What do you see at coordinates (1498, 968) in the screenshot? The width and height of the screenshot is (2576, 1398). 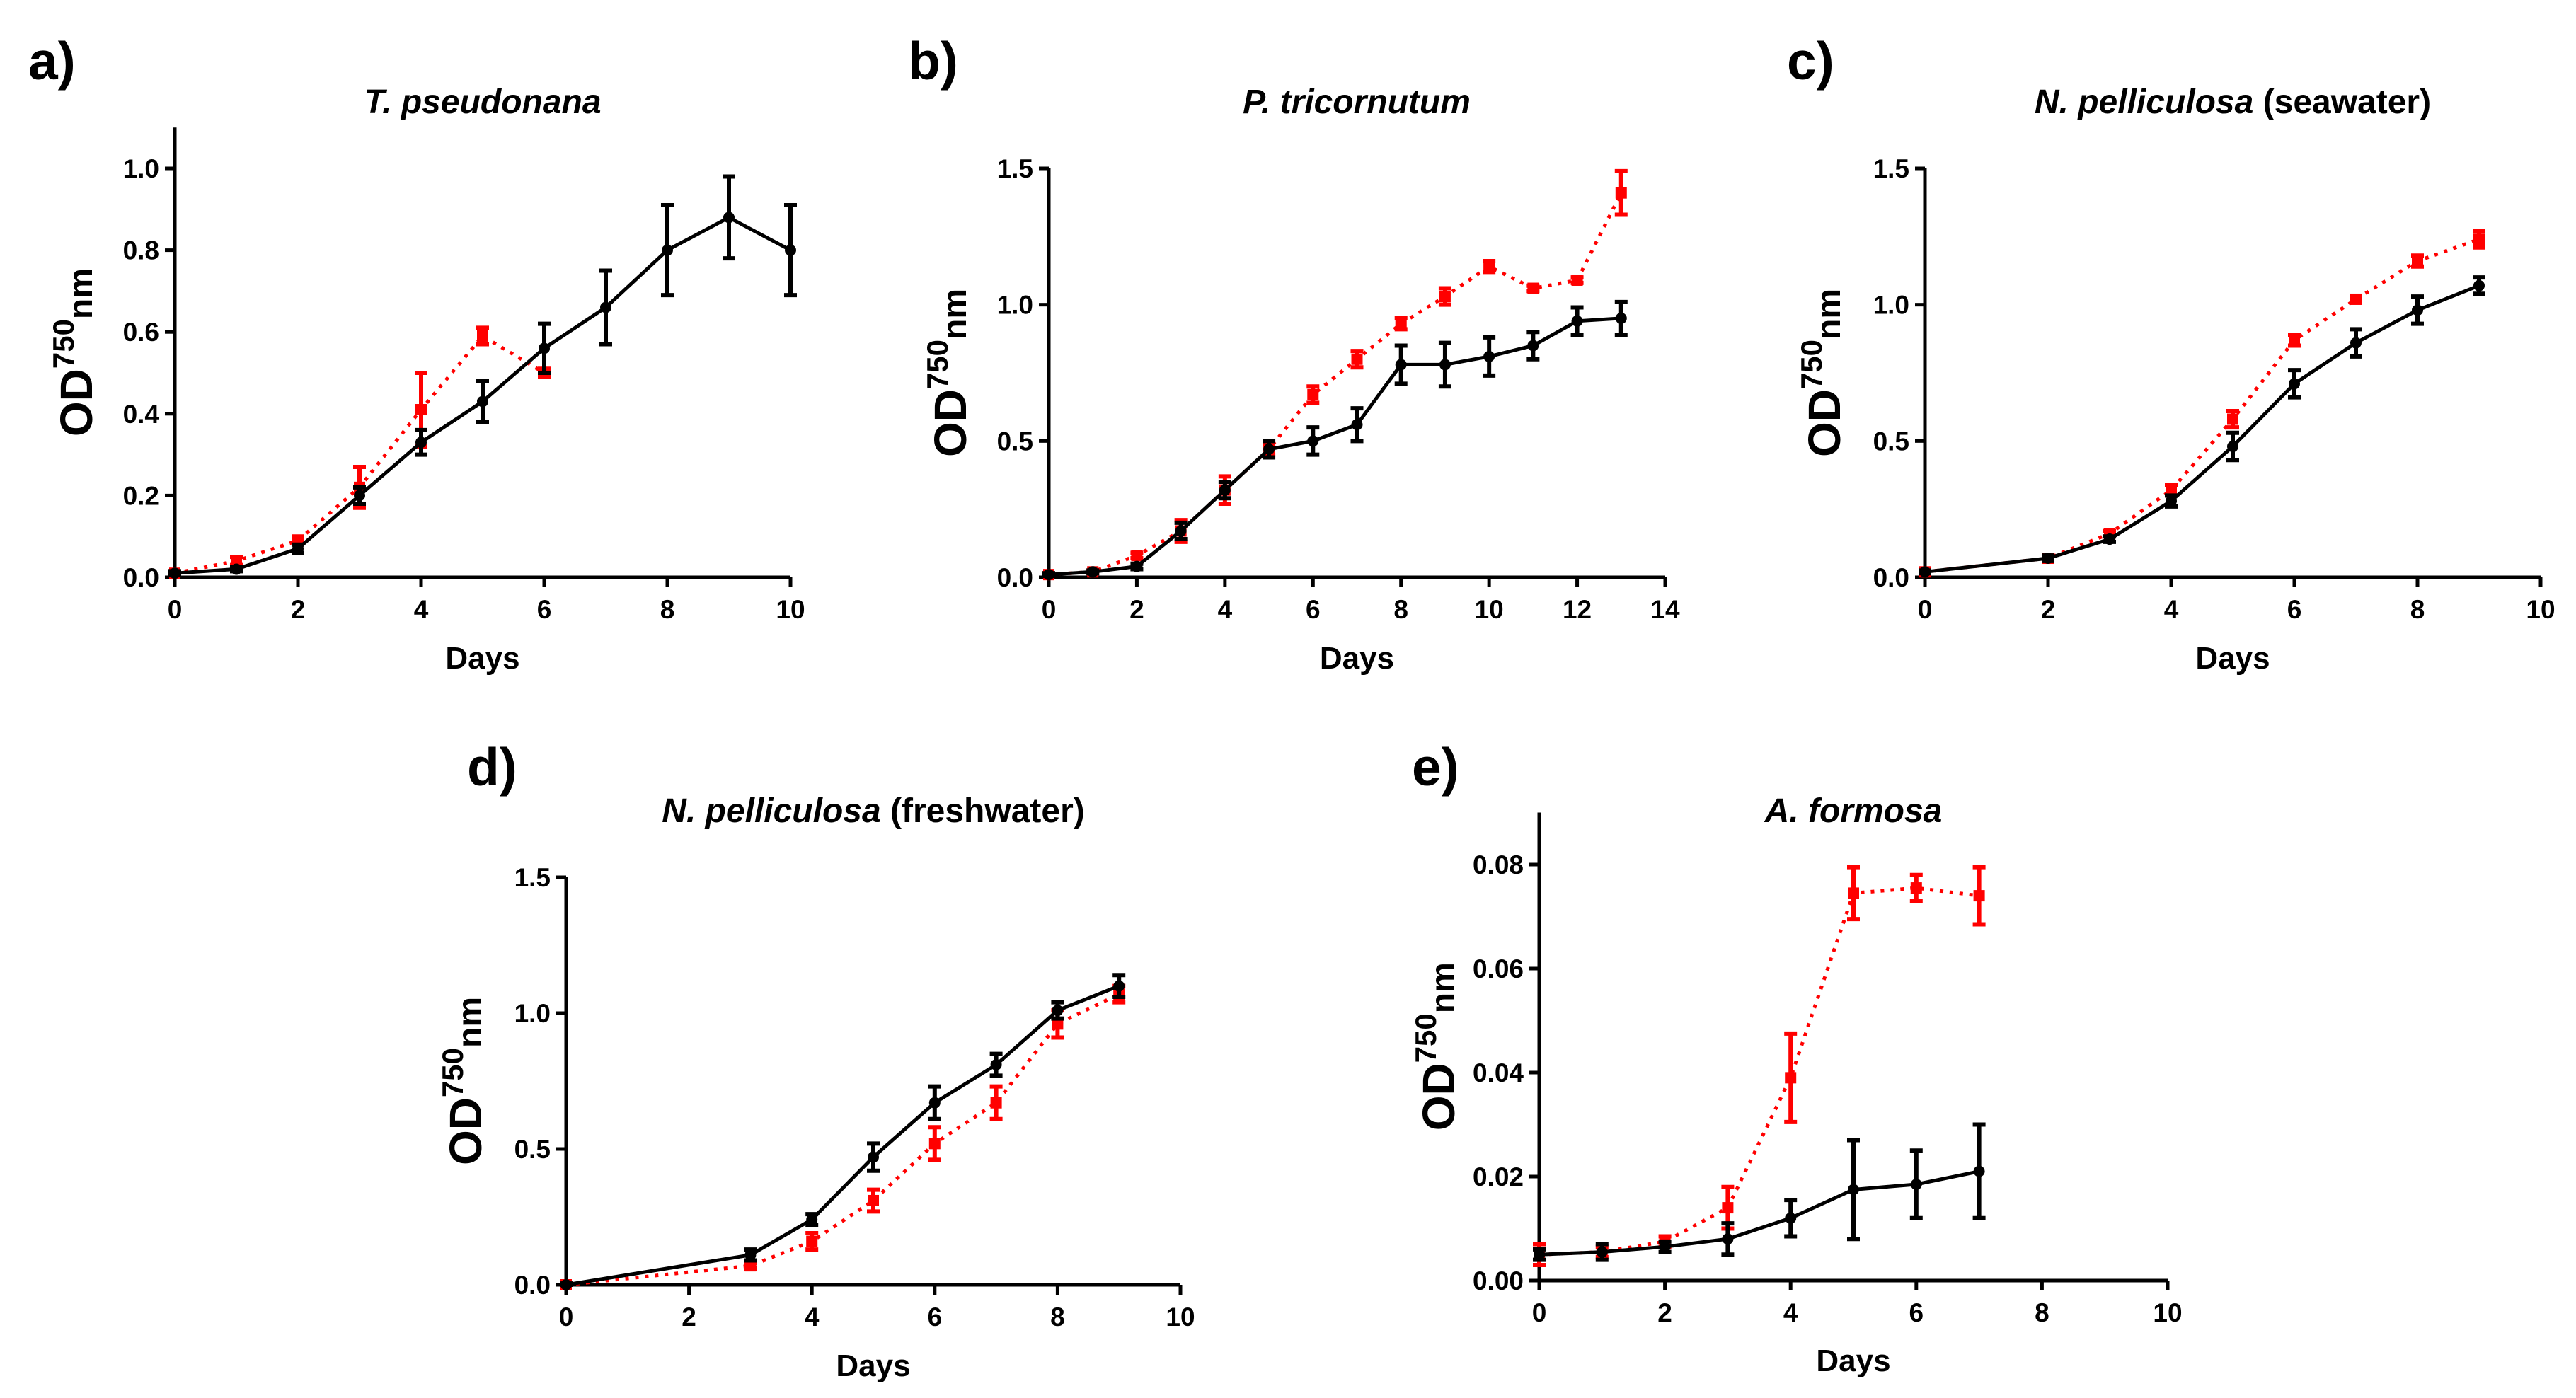 I see `y-tick-label: 0.06` at bounding box center [1498, 968].